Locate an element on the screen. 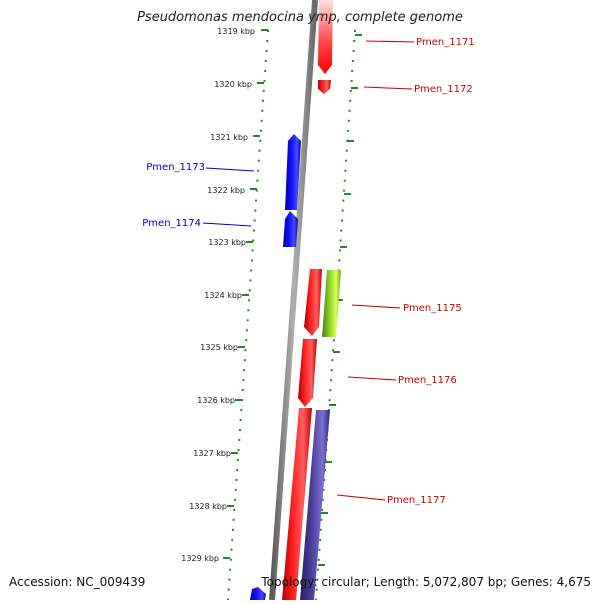 The width and height of the screenshot is (600, 604). gene-blue-fragment is located at coordinates (258, 593).